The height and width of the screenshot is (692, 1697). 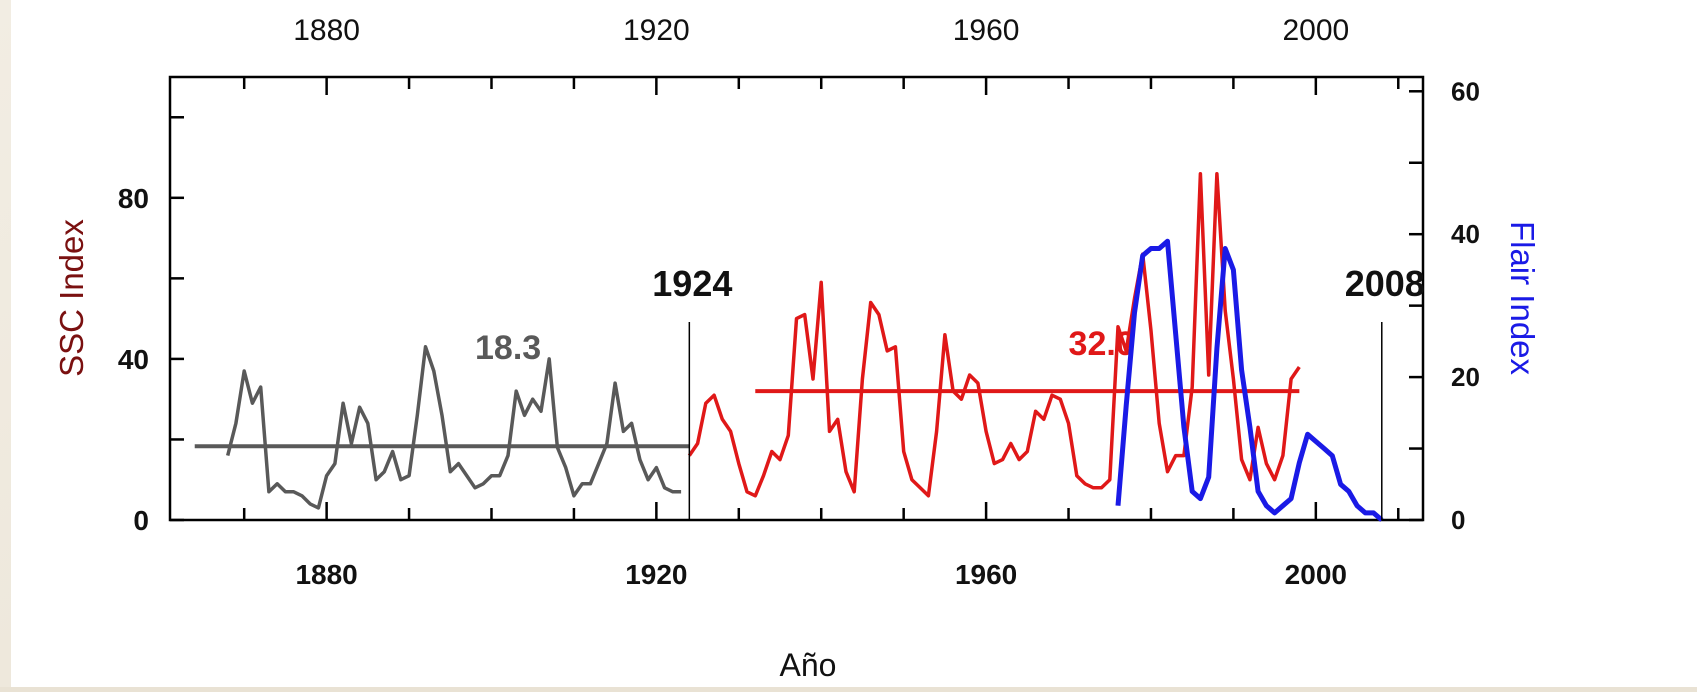 What do you see at coordinates (1522, 298) in the screenshot?
I see `y-axis-label-right: Flair Index` at bounding box center [1522, 298].